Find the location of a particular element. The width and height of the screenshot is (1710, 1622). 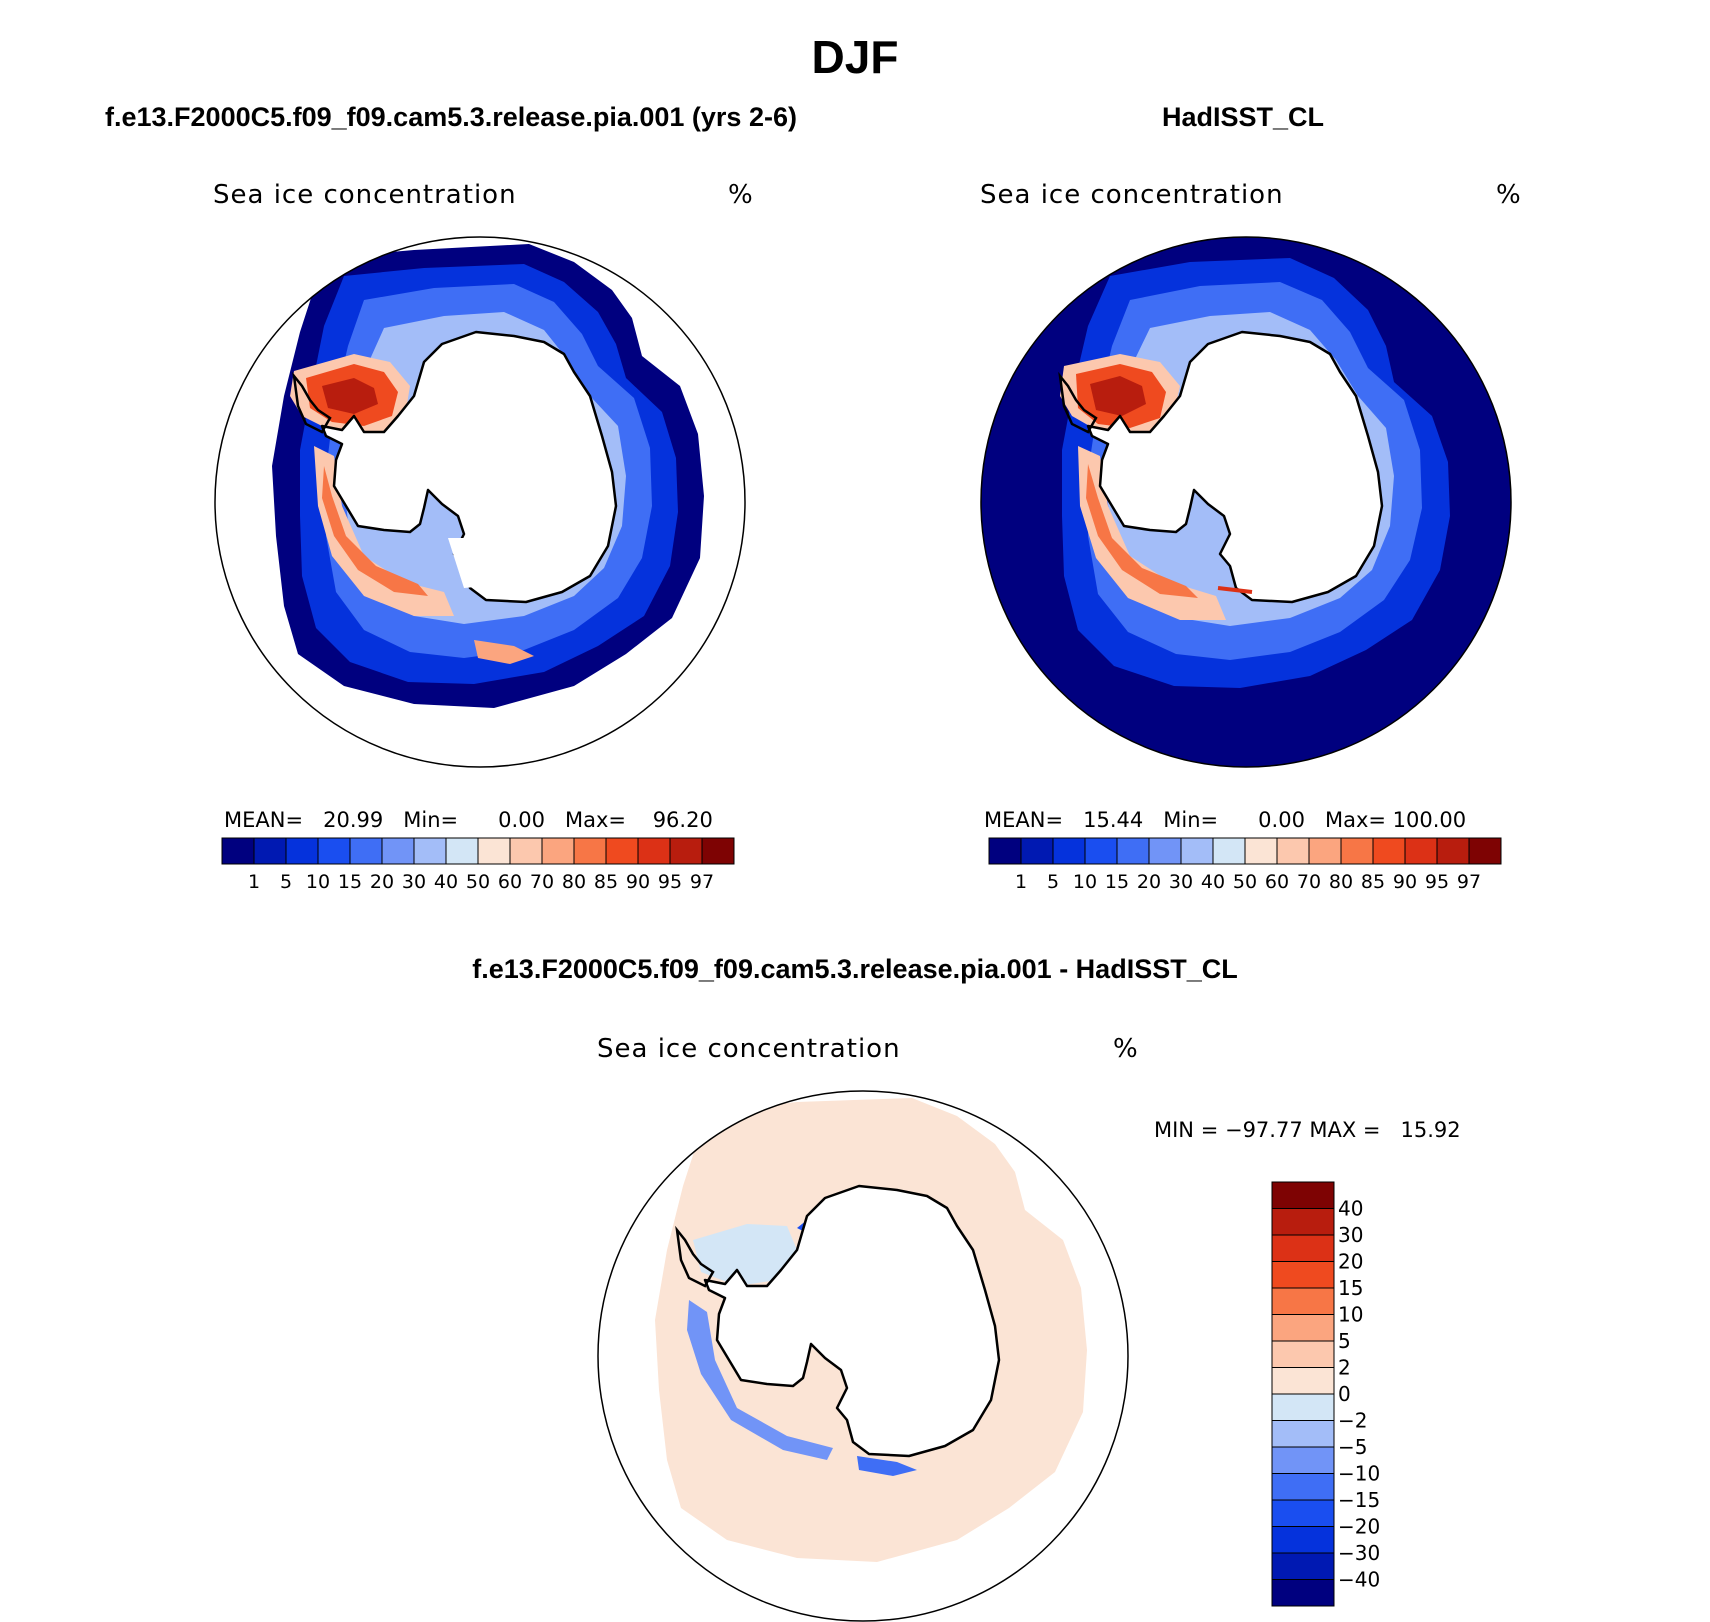

colorbar-tick-label: 80 is located at coordinates (1341, 882).